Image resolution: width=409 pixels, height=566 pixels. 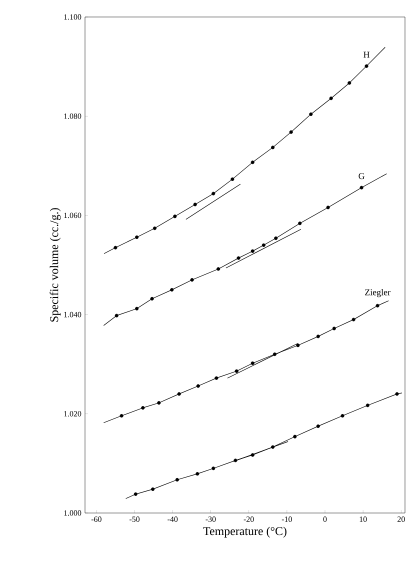 What do you see at coordinates (244, 532) in the screenshot?
I see `x-axis-title: Temperature (°C)` at bounding box center [244, 532].